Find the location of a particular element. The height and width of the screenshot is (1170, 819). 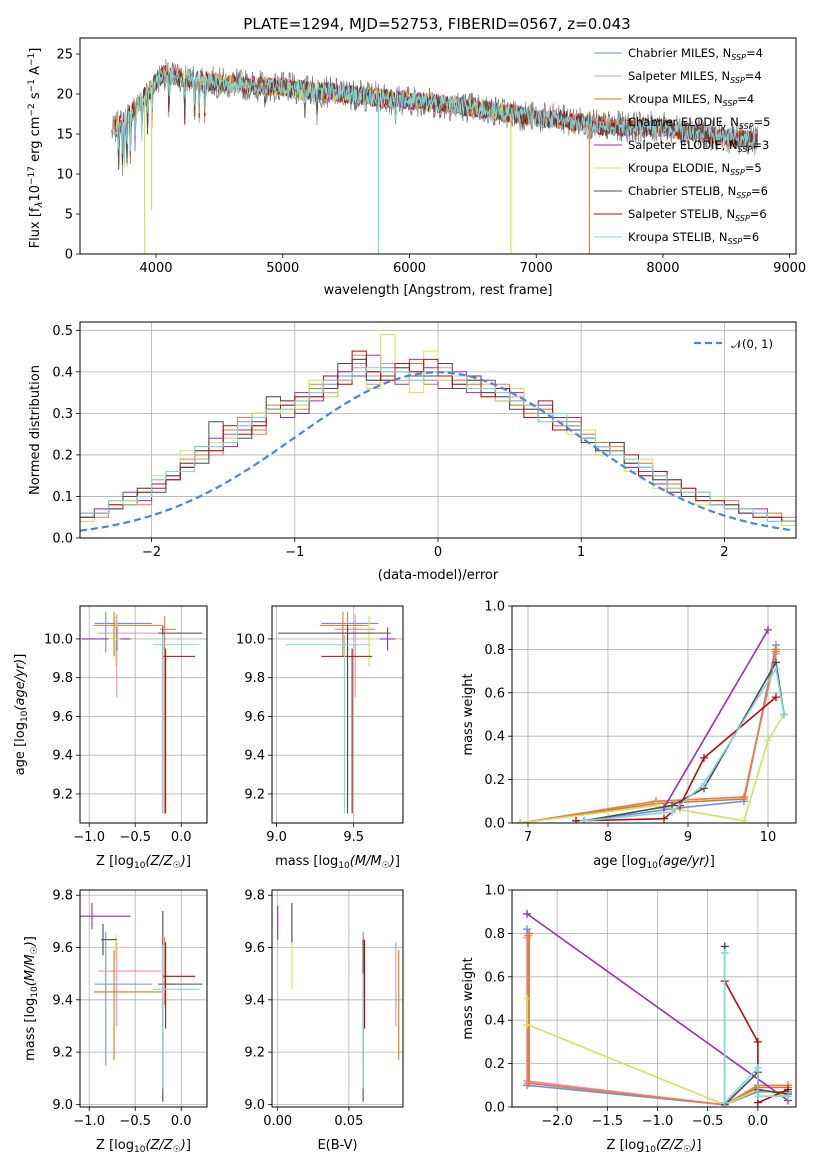

age_vs_mass-ytick-label: 9.4 is located at coordinates (254, 756).